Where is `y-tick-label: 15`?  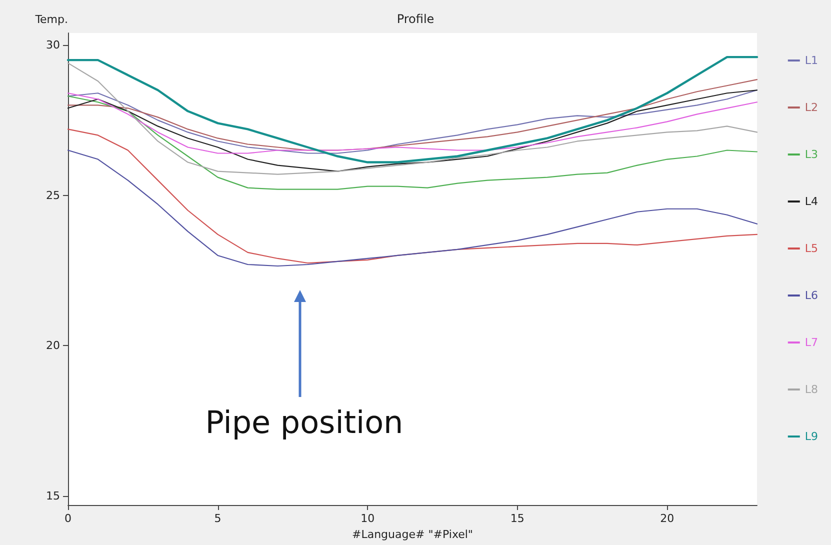
y-tick-label: 15 is located at coordinates (53, 495).